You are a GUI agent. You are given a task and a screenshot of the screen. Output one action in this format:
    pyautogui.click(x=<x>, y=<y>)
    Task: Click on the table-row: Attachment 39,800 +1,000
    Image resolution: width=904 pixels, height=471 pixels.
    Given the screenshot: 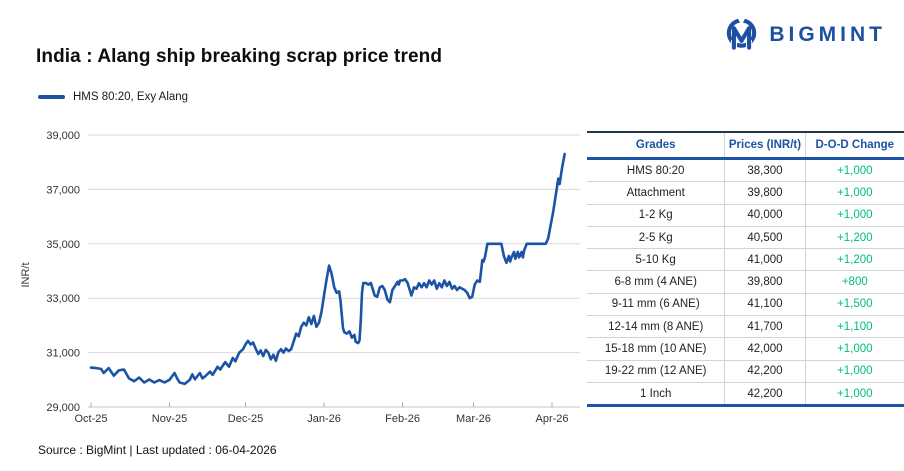 What is the action you would take?
    pyautogui.click(x=745, y=193)
    